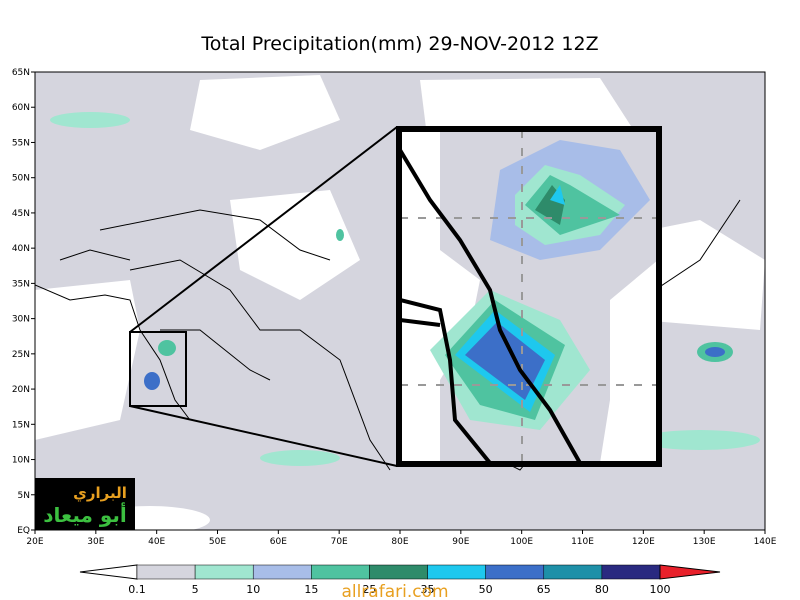 This screenshot has height=600, width=800. What do you see at coordinates (24, 496) in the screenshot?
I see `lat-label: 5N` at bounding box center [24, 496].